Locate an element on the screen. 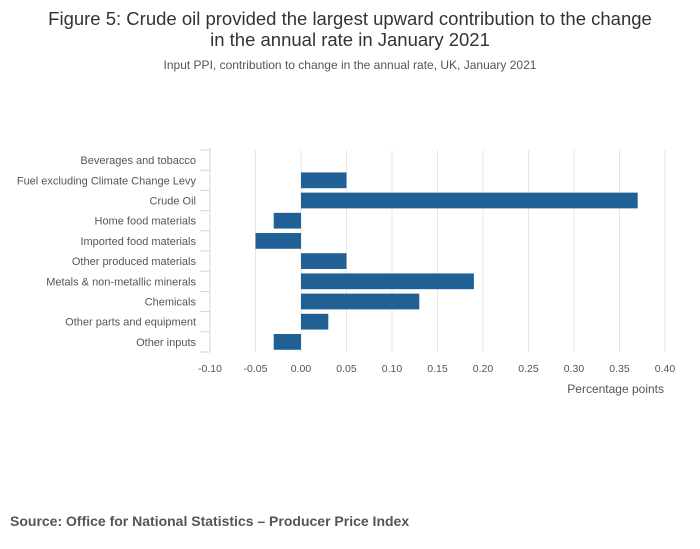  x-axis-title: Percentage points is located at coordinates (615, 389).